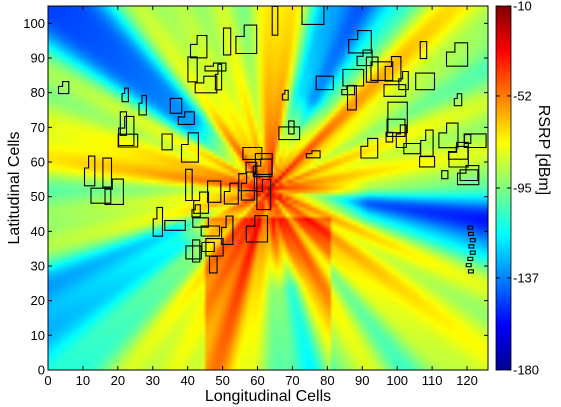 The width and height of the screenshot is (561, 407). Describe the element at coordinates (187, 380) in the screenshot. I see `x-tick-label: 40` at that location.